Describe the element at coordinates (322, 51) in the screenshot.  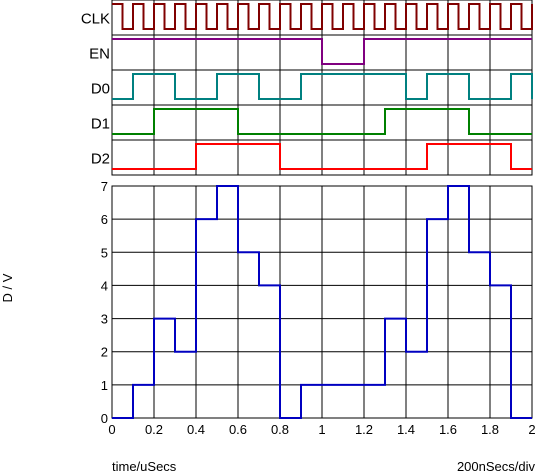
I see `trace-en` at that location.